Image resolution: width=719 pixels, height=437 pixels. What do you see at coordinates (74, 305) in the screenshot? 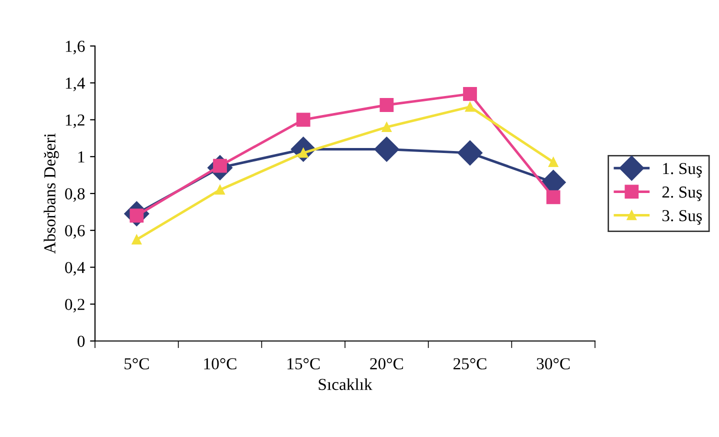
I see `y-tick-label: 0,2` at bounding box center [74, 305].